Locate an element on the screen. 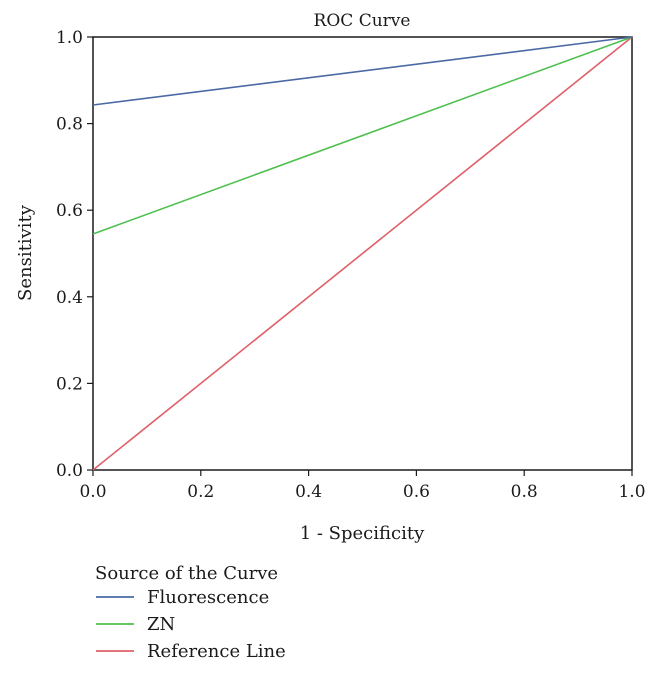 The image size is (658, 673). x-tick-label: 0.2 is located at coordinates (200, 492).